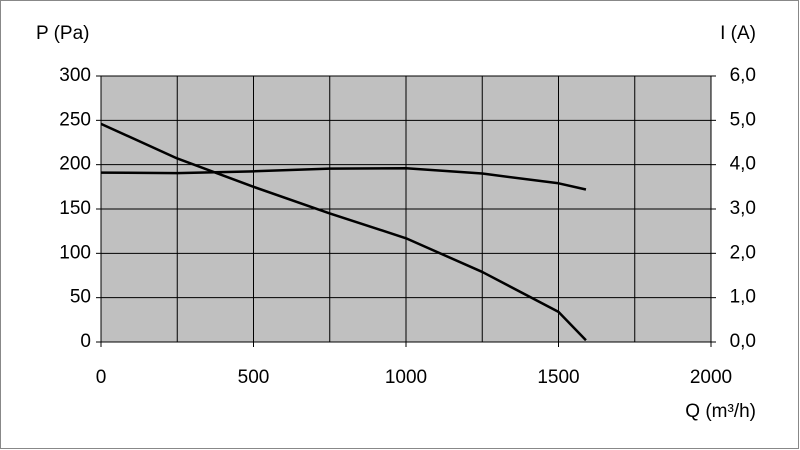  Describe the element at coordinates (743, 208) in the screenshot. I see `y2-tick-label: 3,0` at that location.